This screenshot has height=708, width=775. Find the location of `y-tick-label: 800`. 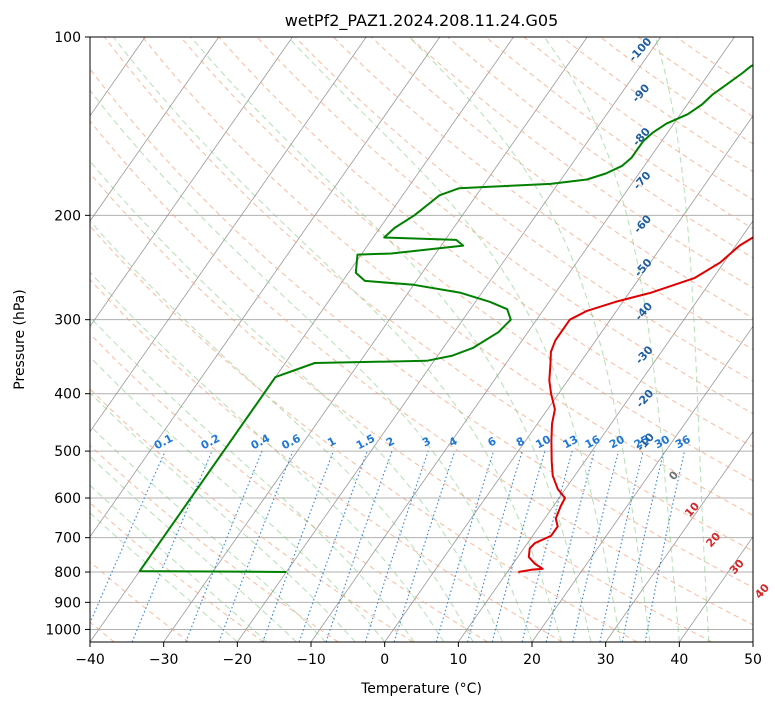

y-tick-label: 800 is located at coordinates (67, 573).